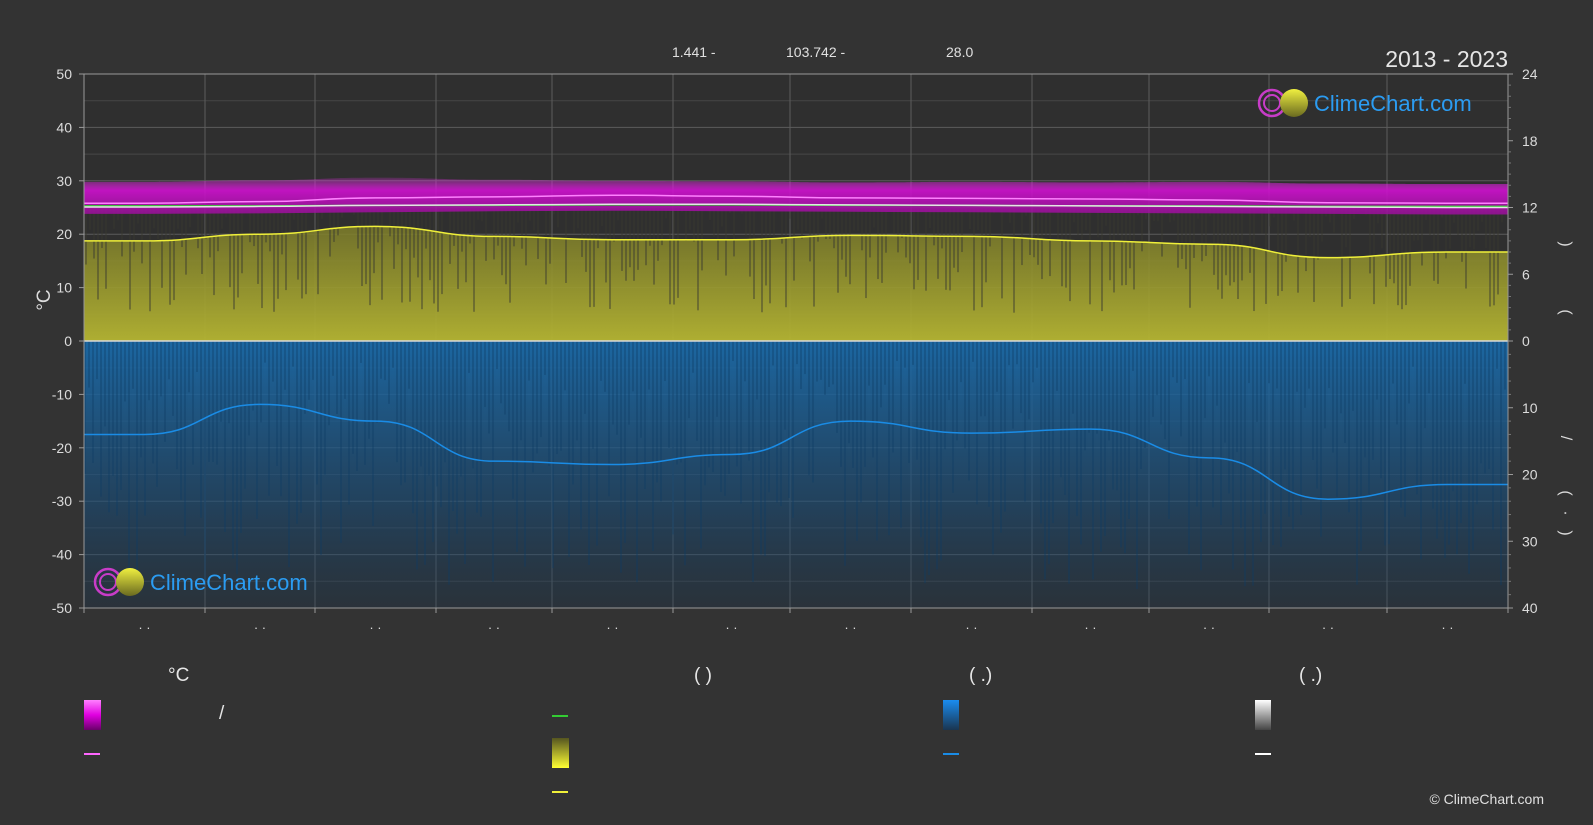 The height and width of the screenshot is (825, 1593). I want to click on right-top-tick-label: 6, so click(1526, 274).